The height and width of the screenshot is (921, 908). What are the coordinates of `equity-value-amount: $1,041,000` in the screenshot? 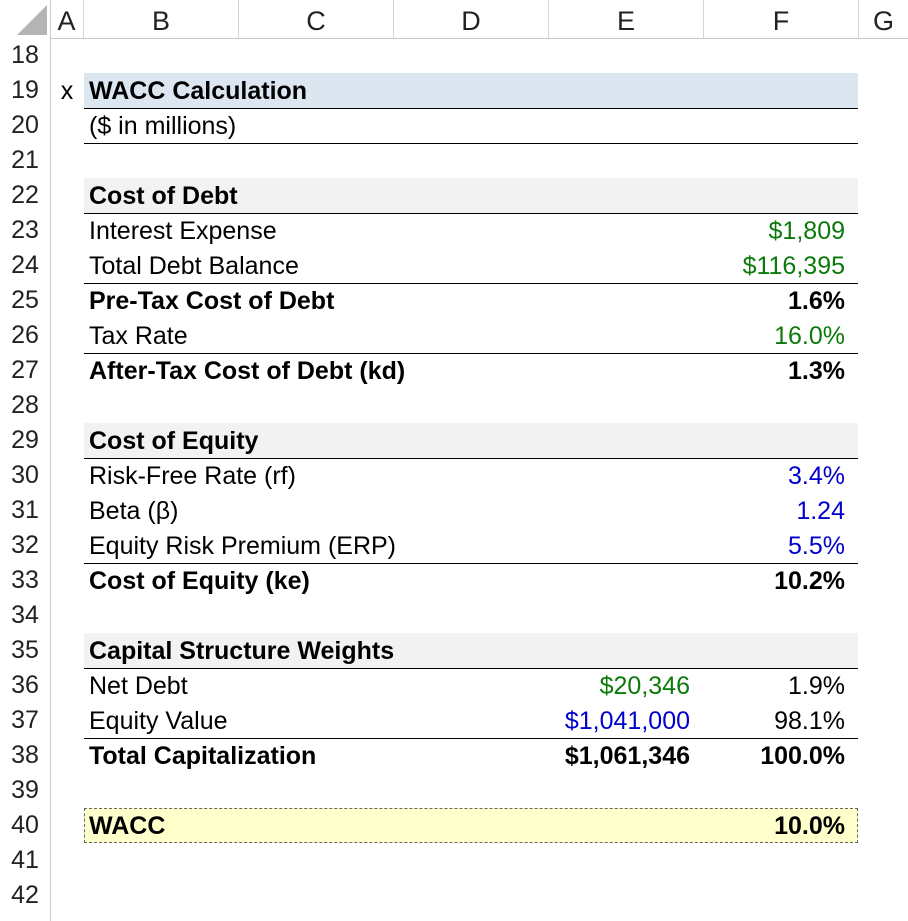 It's located at (627, 721).